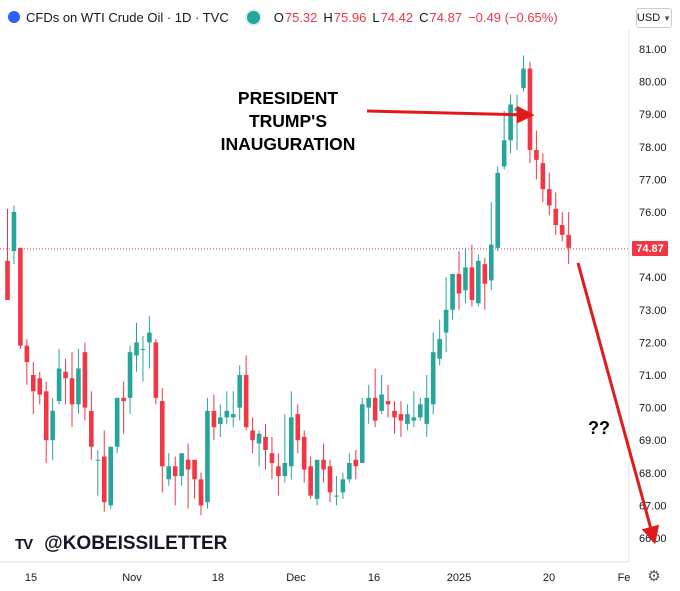 The image size is (680, 591). Describe the element at coordinates (654, 576) in the screenshot. I see `gear-icon: ⚙` at that location.